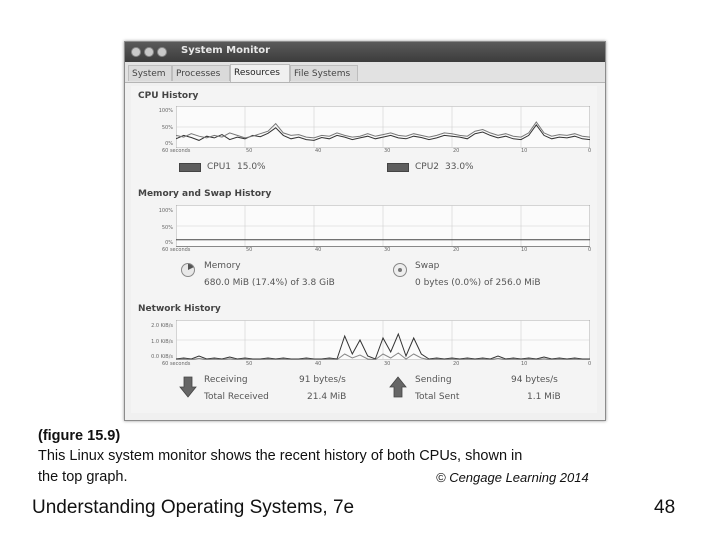 This screenshot has height=540, width=720. I want to click on network-series-sending, so click(383, 356).